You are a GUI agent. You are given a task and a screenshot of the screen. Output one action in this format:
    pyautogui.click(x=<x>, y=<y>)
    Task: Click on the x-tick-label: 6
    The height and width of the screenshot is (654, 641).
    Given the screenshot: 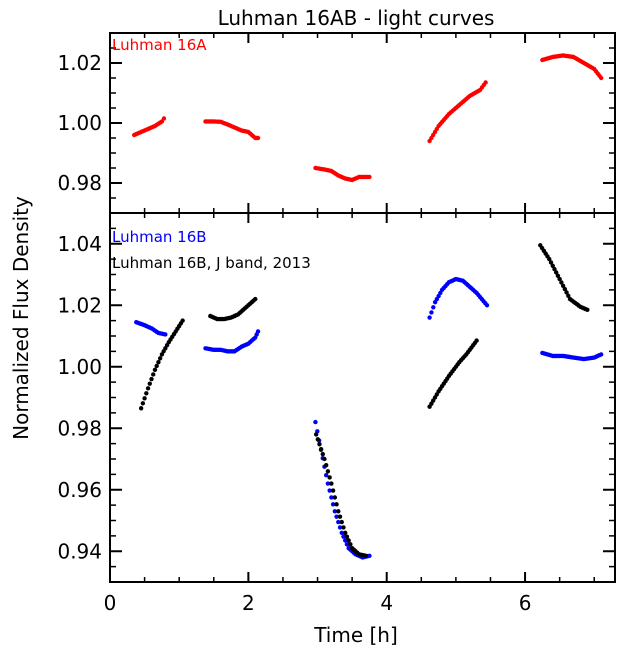 What is the action you would take?
    pyautogui.click(x=525, y=603)
    